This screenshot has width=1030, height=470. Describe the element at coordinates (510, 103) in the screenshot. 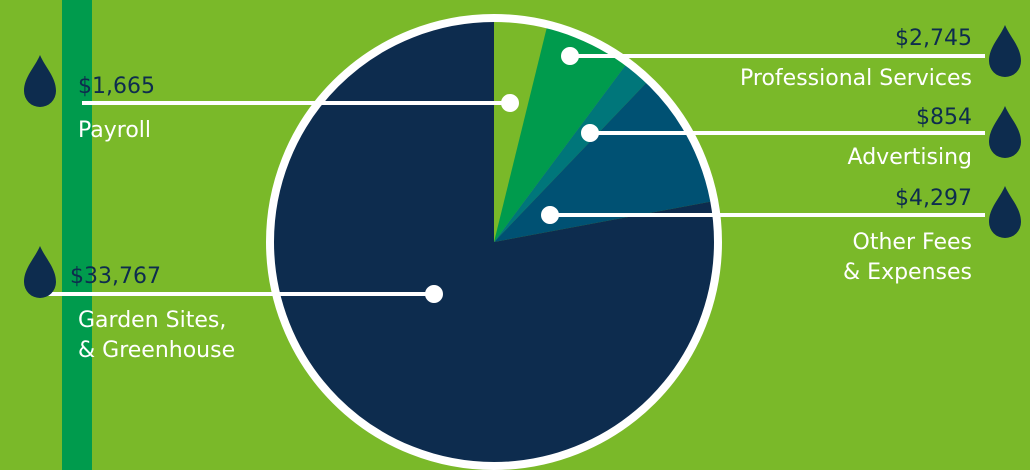

I see `leader-dot-payroll` at that location.